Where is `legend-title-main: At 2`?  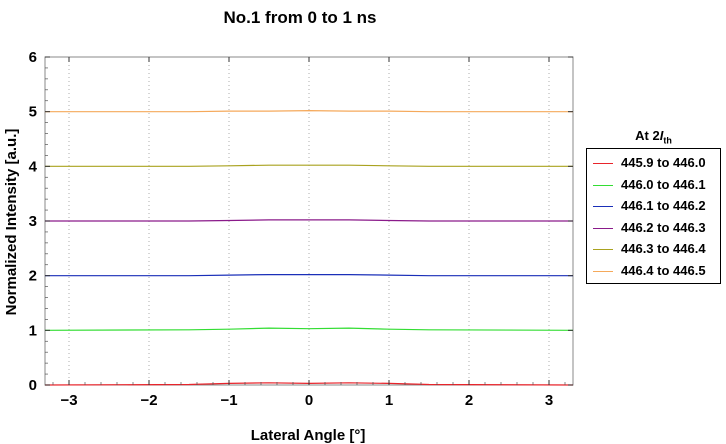
legend-title-main: At 2 is located at coordinates (647, 135).